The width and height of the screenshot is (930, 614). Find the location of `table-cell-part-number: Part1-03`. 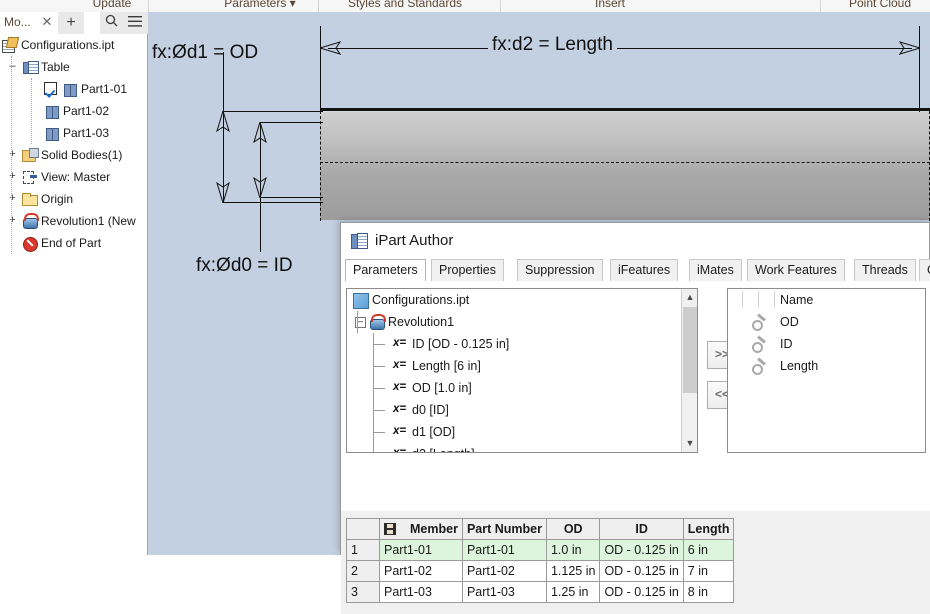

table-cell-part-number: Part1-03 is located at coordinates (504, 592).